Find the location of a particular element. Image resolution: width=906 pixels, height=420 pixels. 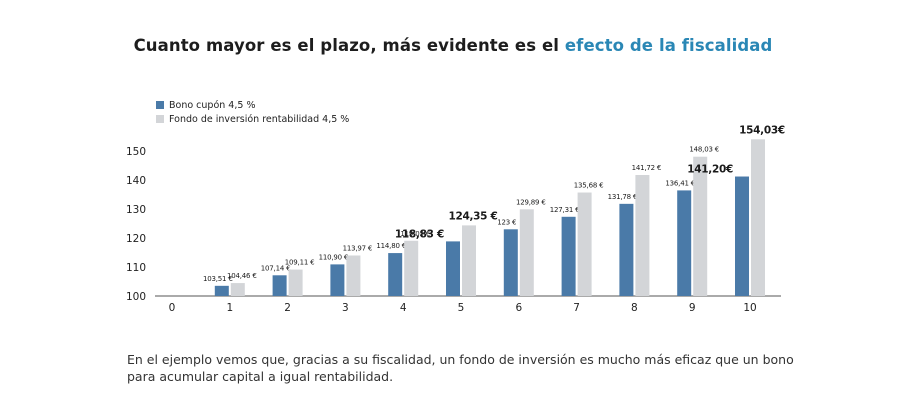

data-label: 124,35 € is located at coordinates (472, 216).